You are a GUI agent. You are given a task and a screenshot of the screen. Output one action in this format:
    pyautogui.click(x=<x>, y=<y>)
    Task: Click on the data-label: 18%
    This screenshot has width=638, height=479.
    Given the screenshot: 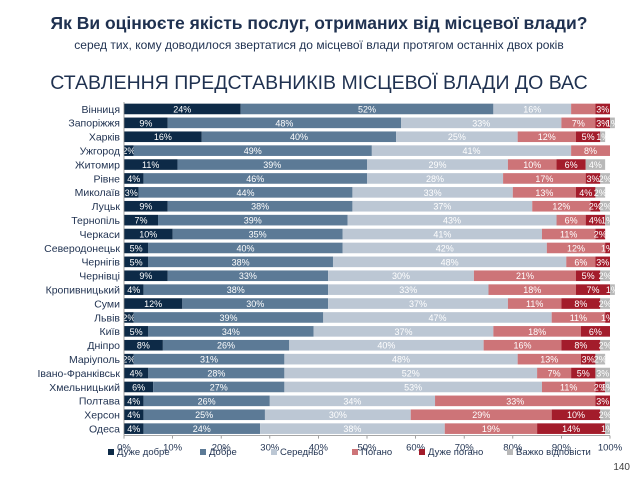 What is the action you would take?
    pyautogui.click(x=537, y=332)
    